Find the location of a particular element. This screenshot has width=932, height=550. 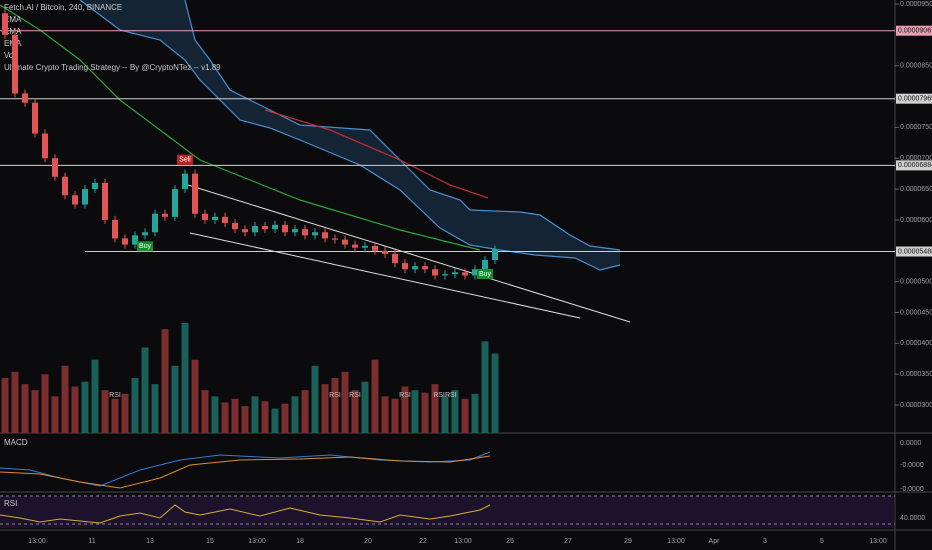

time-tick-label: 25 is located at coordinates (510, 541).